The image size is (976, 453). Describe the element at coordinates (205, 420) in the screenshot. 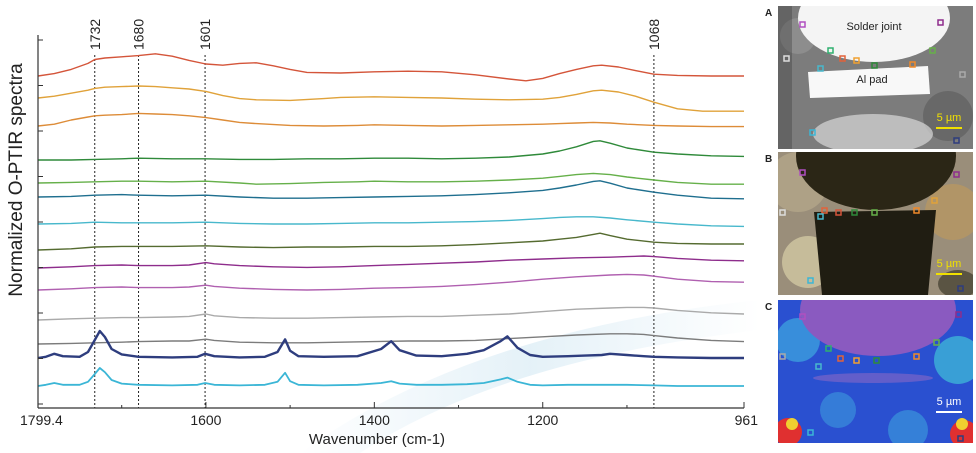

I see `x-tick-label-1600: 1600` at that location.